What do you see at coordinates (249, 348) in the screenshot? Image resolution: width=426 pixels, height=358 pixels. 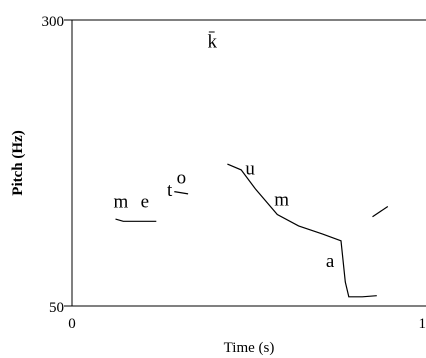 I see `x-axis-title: Time (s)` at bounding box center [249, 348].